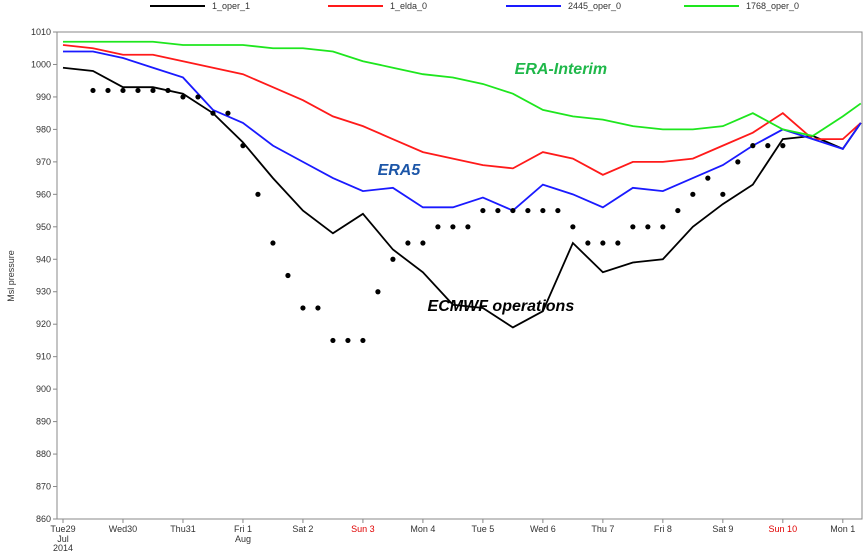 The height and width of the screenshot is (558, 867). I want to click on x-tick-label: Thu31, so click(183, 529).